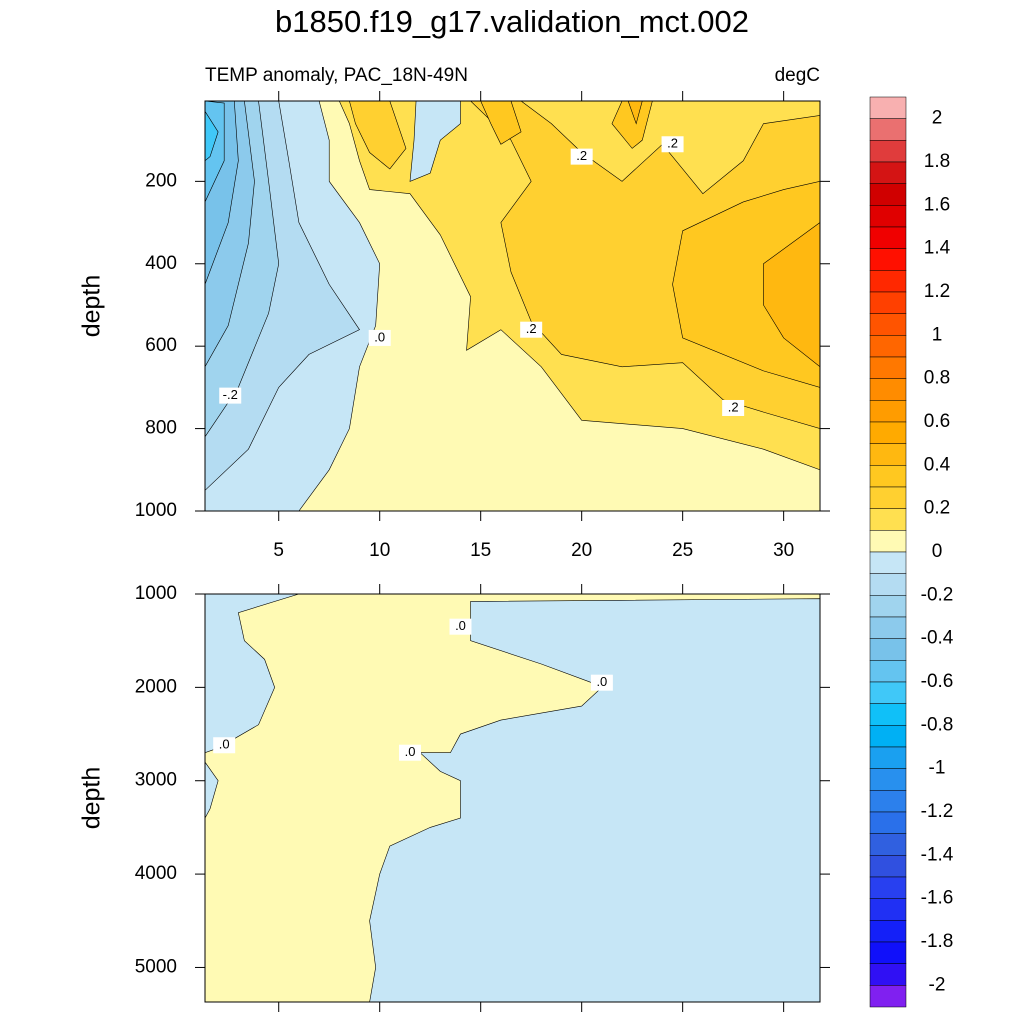  What do you see at coordinates (937, 508) in the screenshot?
I see `colorbar-label: 0.2` at bounding box center [937, 508].